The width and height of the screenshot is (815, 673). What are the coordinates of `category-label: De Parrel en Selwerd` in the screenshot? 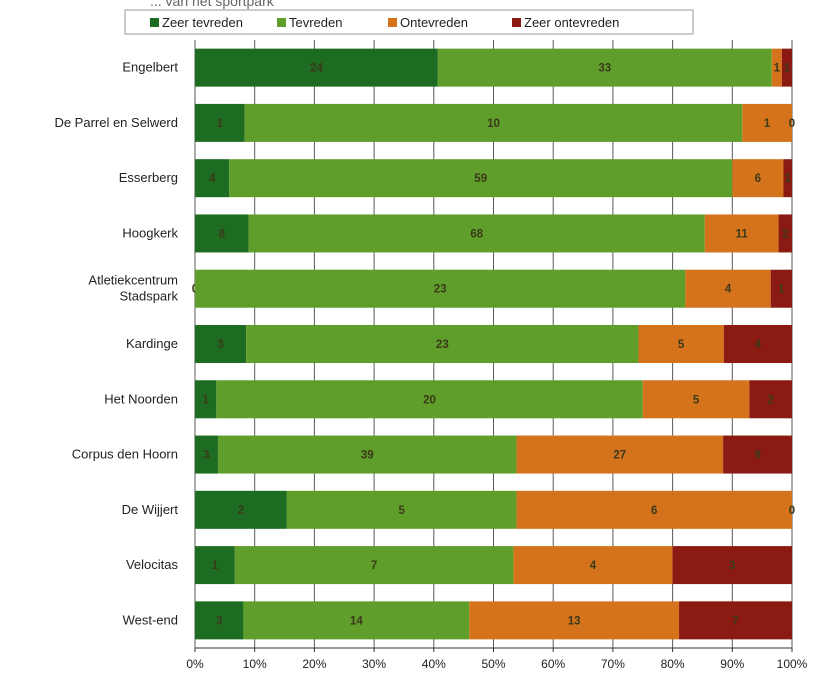 It's located at (116, 122).